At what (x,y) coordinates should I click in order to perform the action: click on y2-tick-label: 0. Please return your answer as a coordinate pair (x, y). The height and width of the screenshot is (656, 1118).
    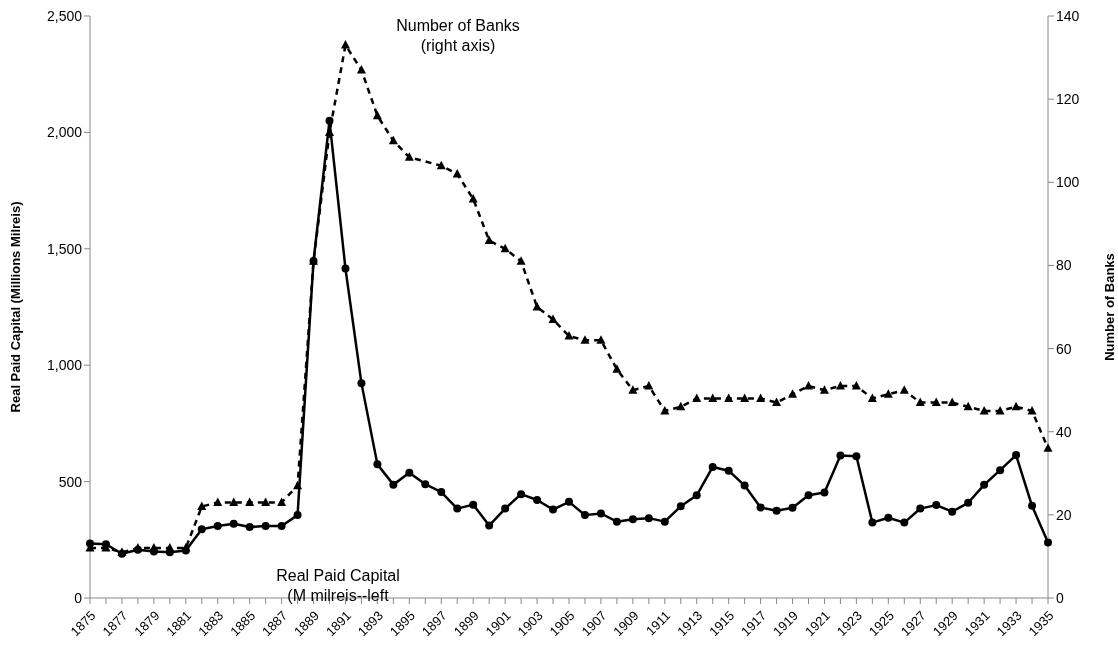
    Looking at the image, I should click on (1060, 597).